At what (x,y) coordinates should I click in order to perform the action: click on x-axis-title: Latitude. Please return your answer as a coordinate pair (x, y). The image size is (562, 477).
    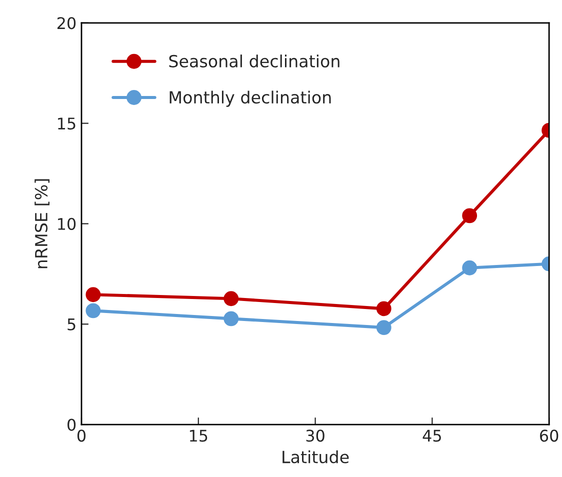
    Looking at the image, I should click on (315, 457).